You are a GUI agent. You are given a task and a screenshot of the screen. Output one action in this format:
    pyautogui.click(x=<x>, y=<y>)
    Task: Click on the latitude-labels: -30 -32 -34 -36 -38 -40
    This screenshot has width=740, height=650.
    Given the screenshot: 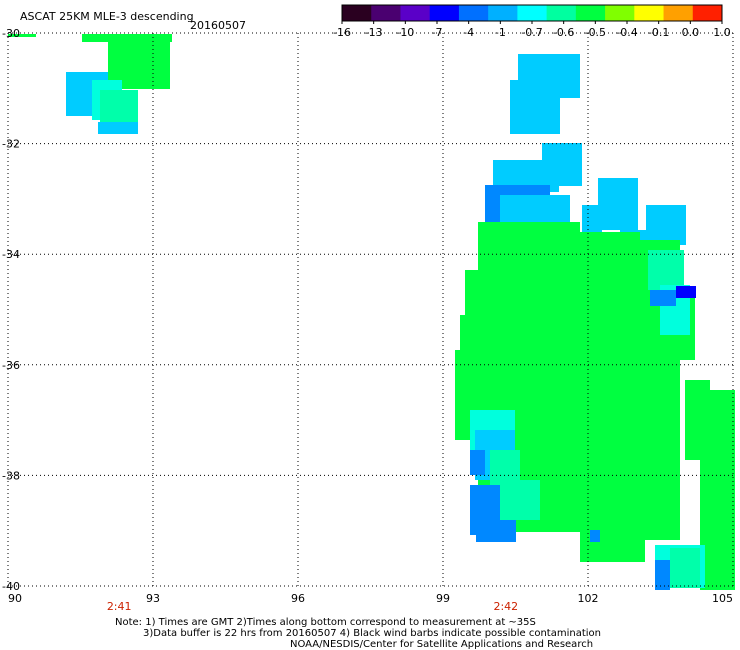 What is the action you would take?
    pyautogui.click(x=11, y=310)
    